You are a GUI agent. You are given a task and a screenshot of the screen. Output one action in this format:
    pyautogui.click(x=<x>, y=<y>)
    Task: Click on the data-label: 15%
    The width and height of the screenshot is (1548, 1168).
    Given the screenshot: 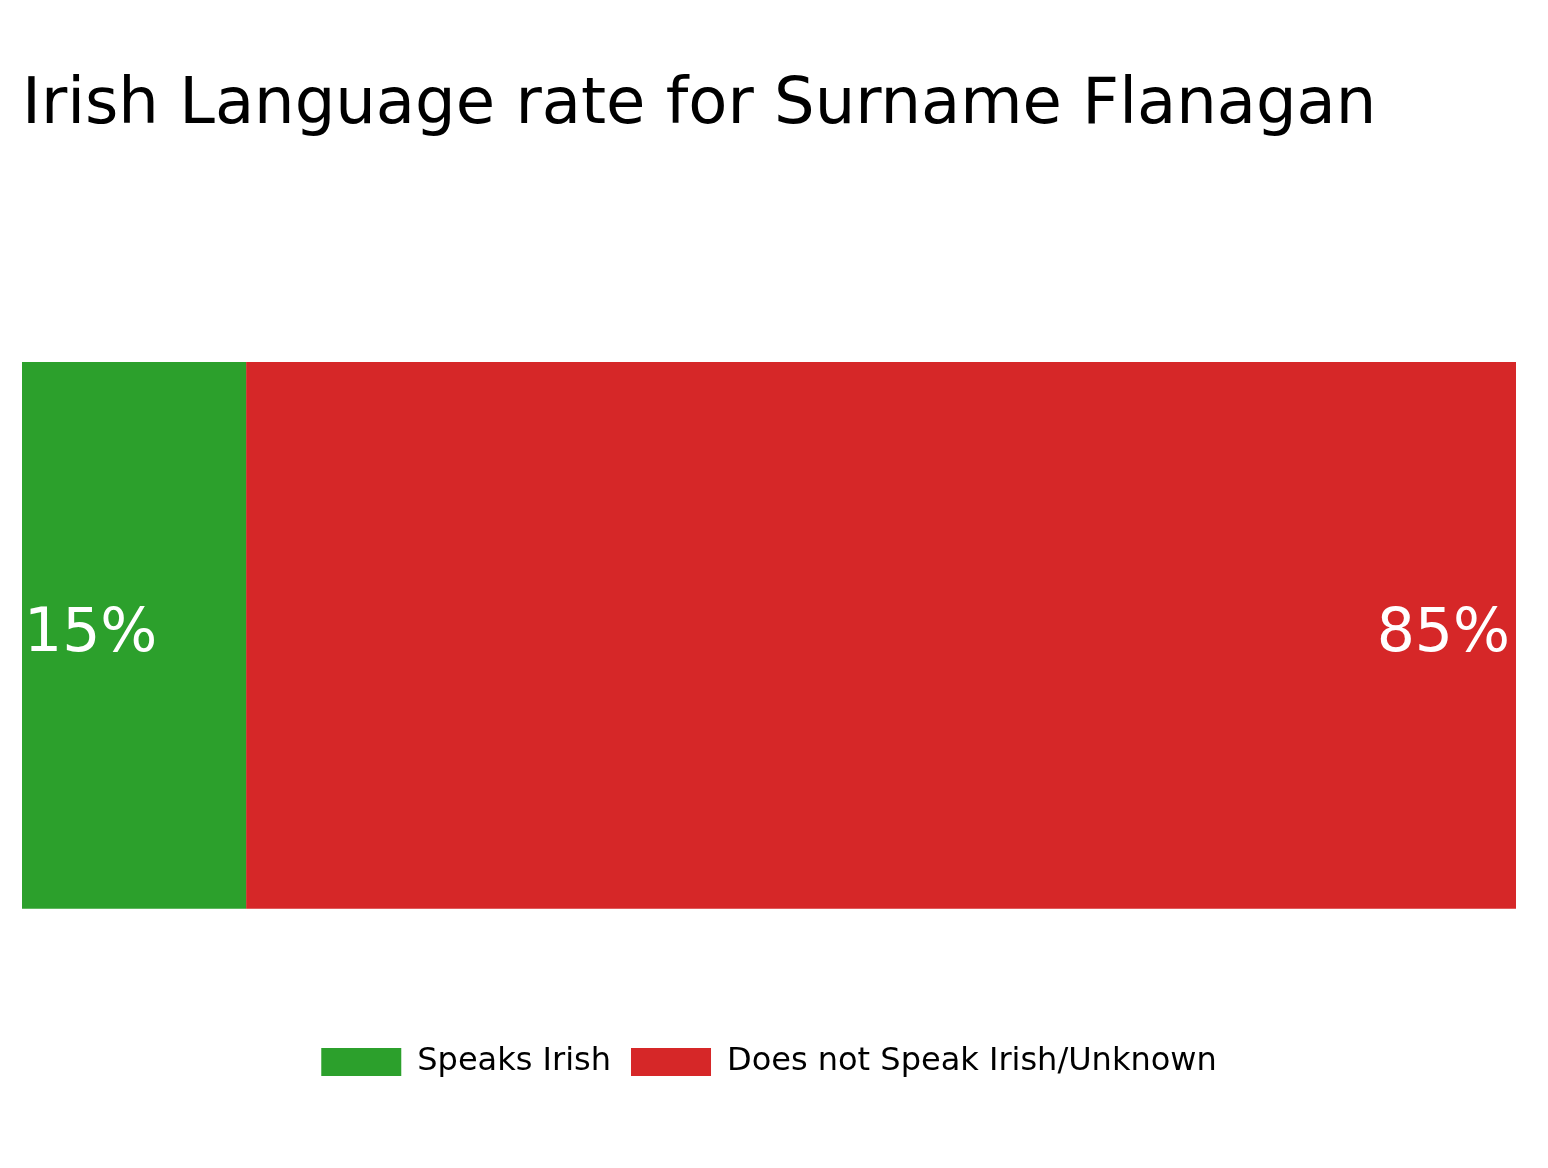 What is the action you would take?
    pyautogui.click(x=91, y=629)
    